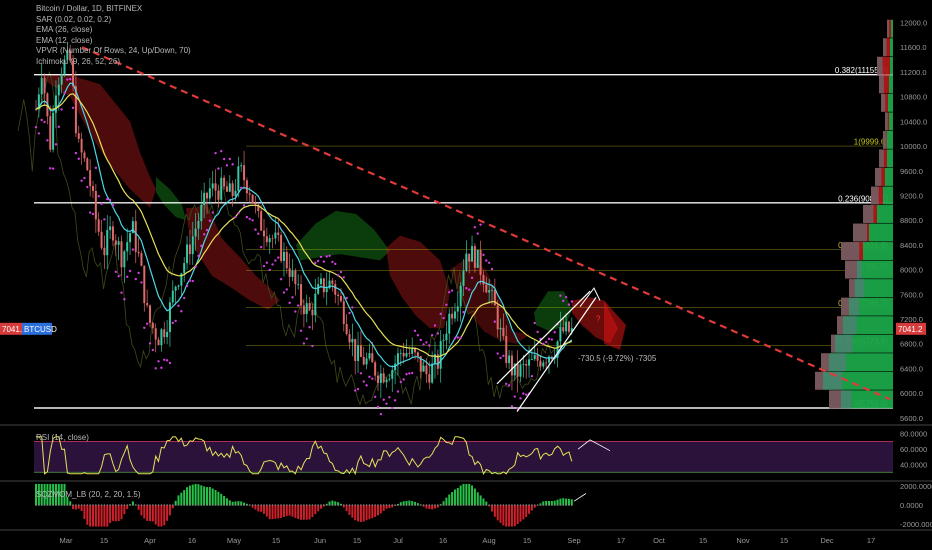  Describe the element at coordinates (78, 61) in the screenshot. I see `legend-ichimoku: Ichimoku (9, 26, 52, 26)` at that location.